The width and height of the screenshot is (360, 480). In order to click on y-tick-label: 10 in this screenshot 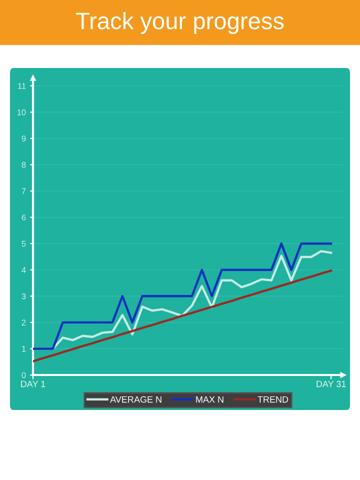, I will do `click(21, 112)`.